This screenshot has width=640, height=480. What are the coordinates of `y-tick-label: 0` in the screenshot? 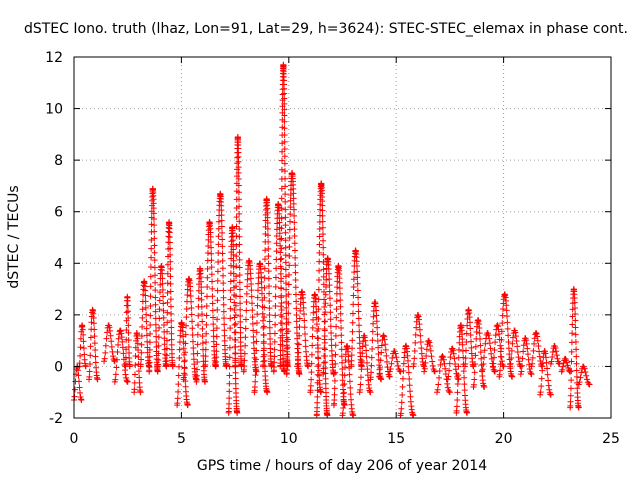 It's located at (58, 367).